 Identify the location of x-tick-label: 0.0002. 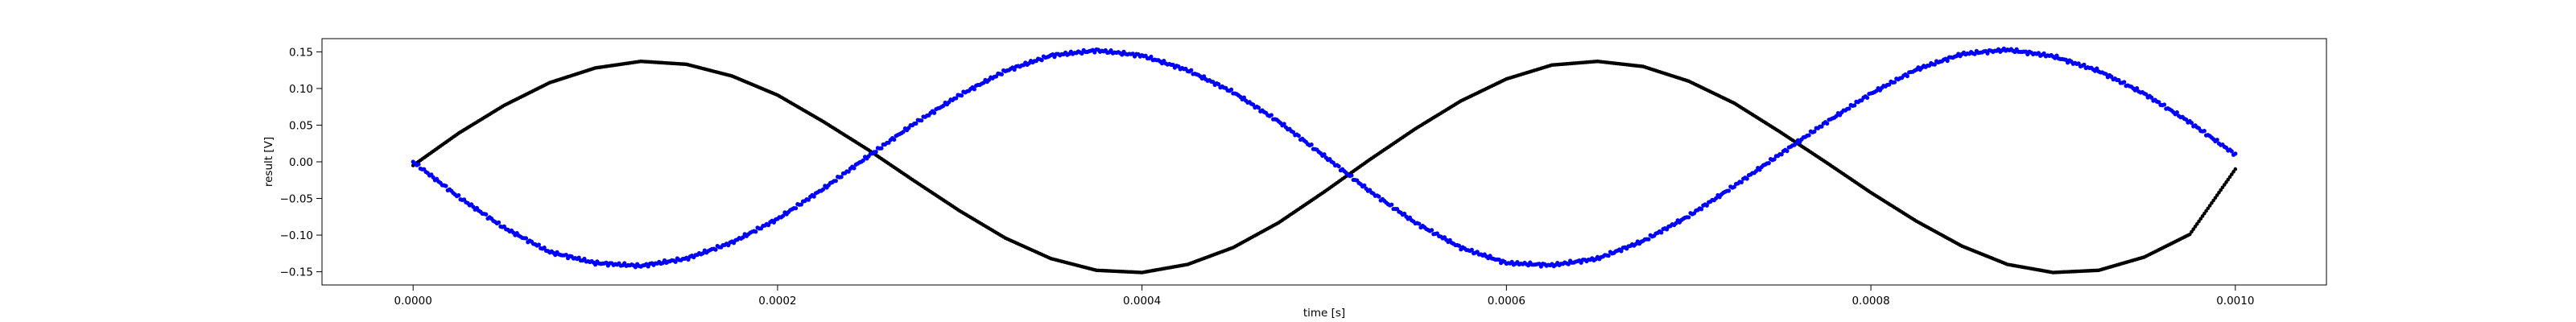
(777, 301).